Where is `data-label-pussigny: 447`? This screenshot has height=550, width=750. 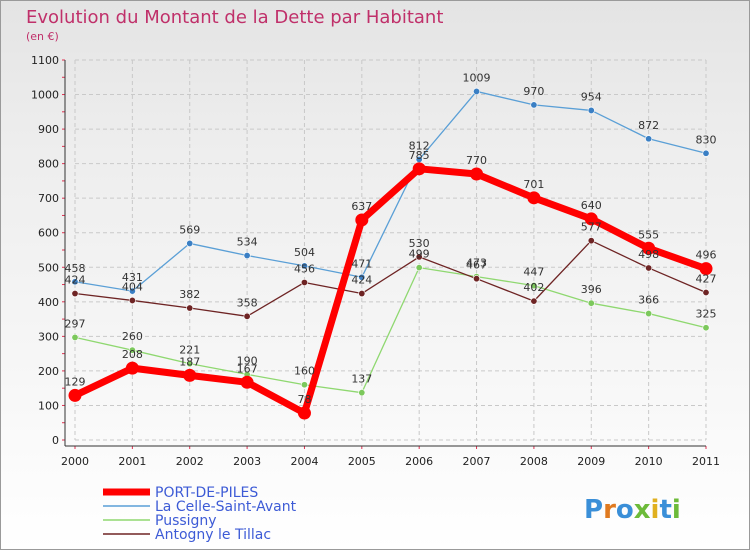
data-label-pussigny: 447 is located at coordinates (533, 272).